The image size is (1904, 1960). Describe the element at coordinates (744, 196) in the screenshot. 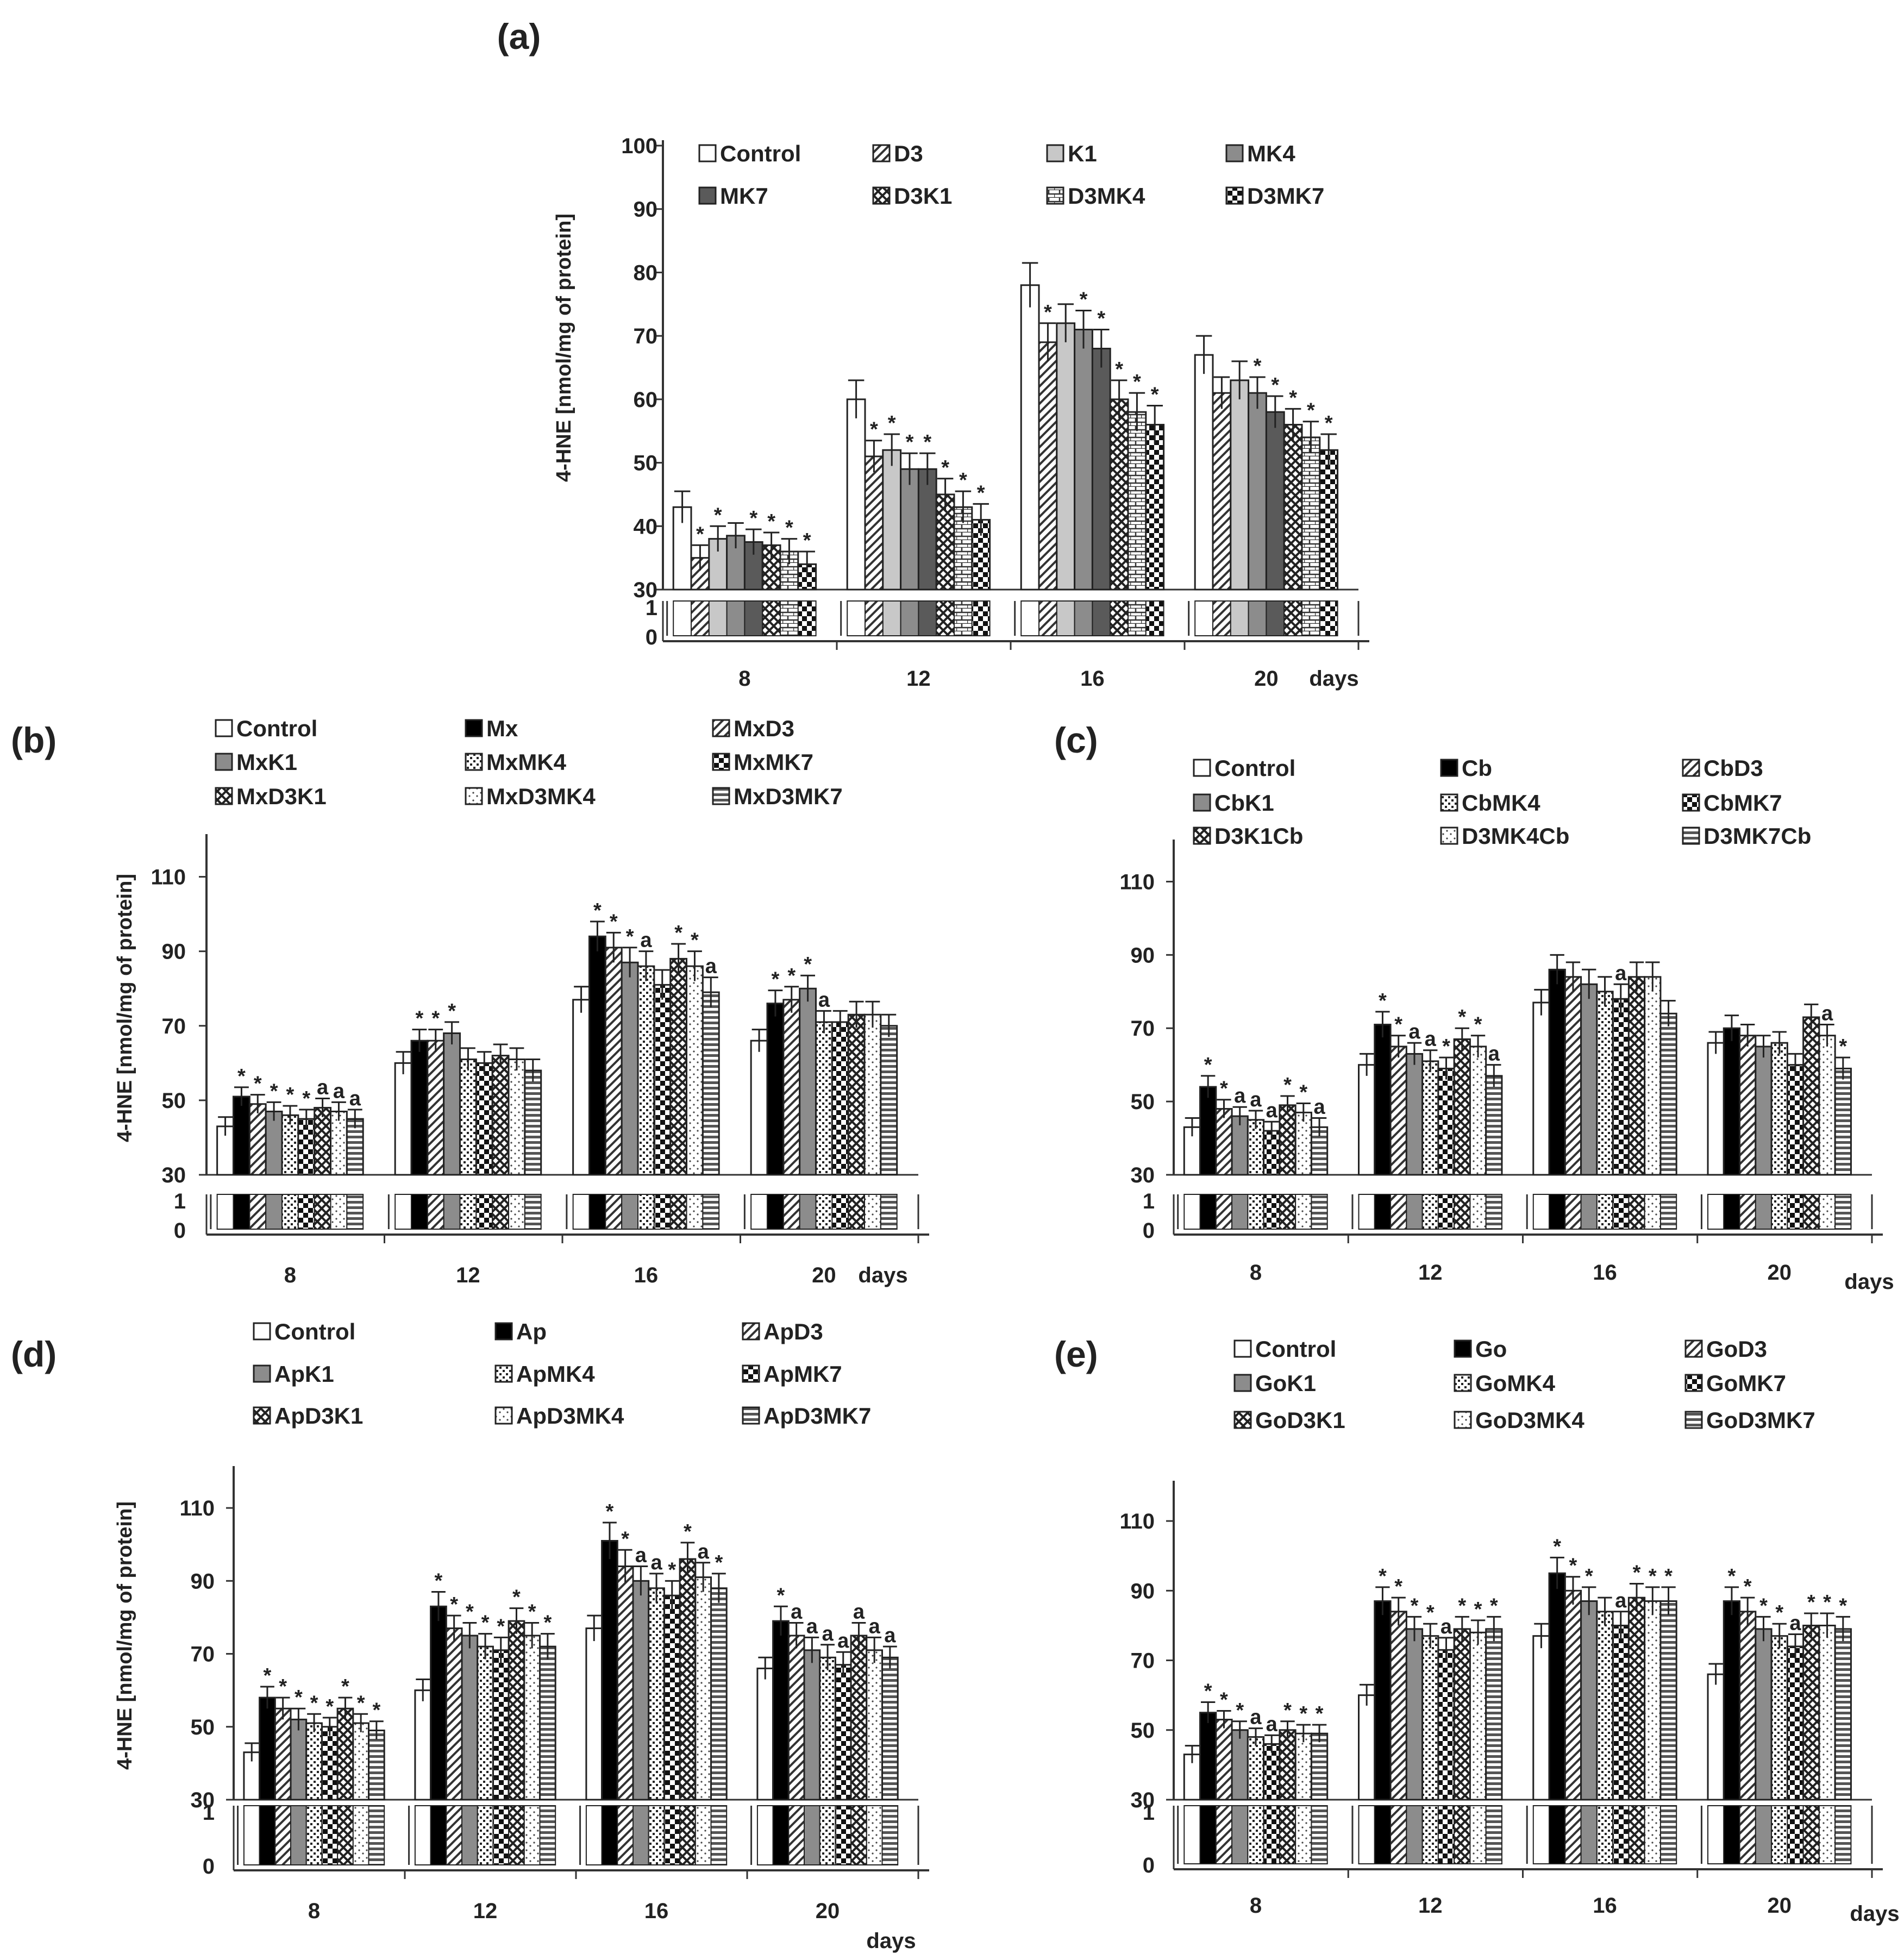

I see `legend-label-mk7: MK7` at that location.